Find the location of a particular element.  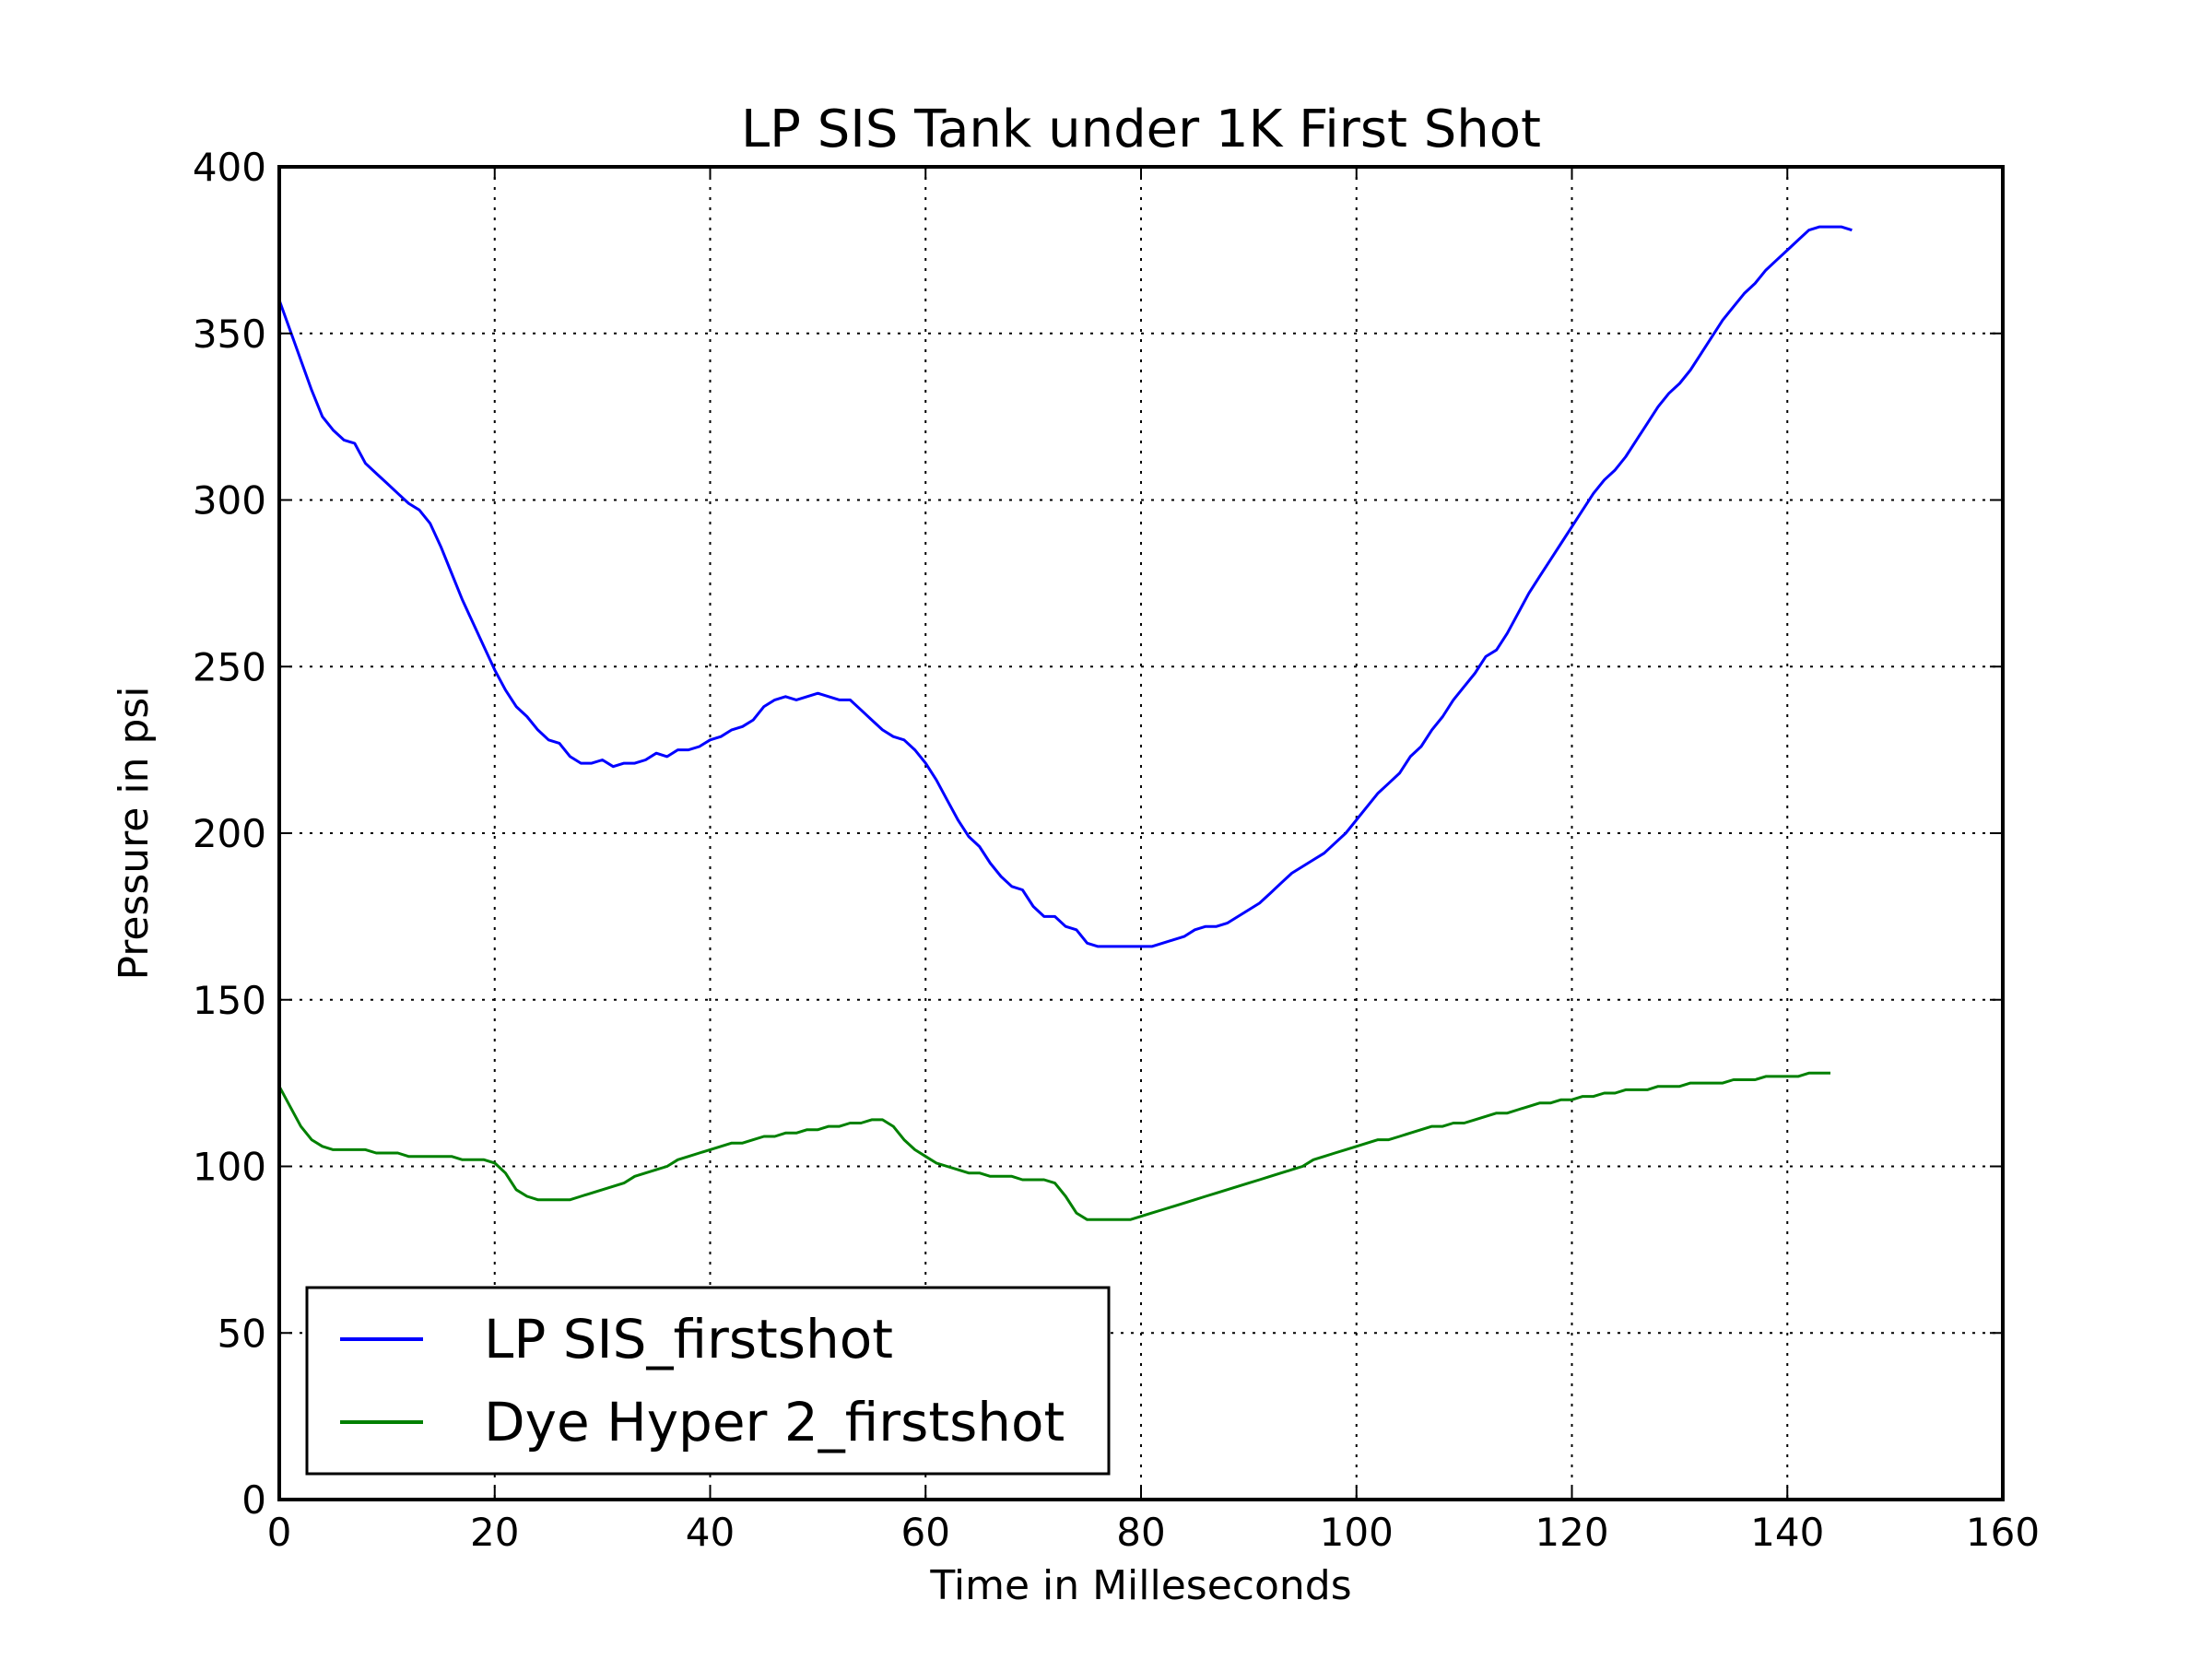

x-tick-label: 120 is located at coordinates (1571, 1532).